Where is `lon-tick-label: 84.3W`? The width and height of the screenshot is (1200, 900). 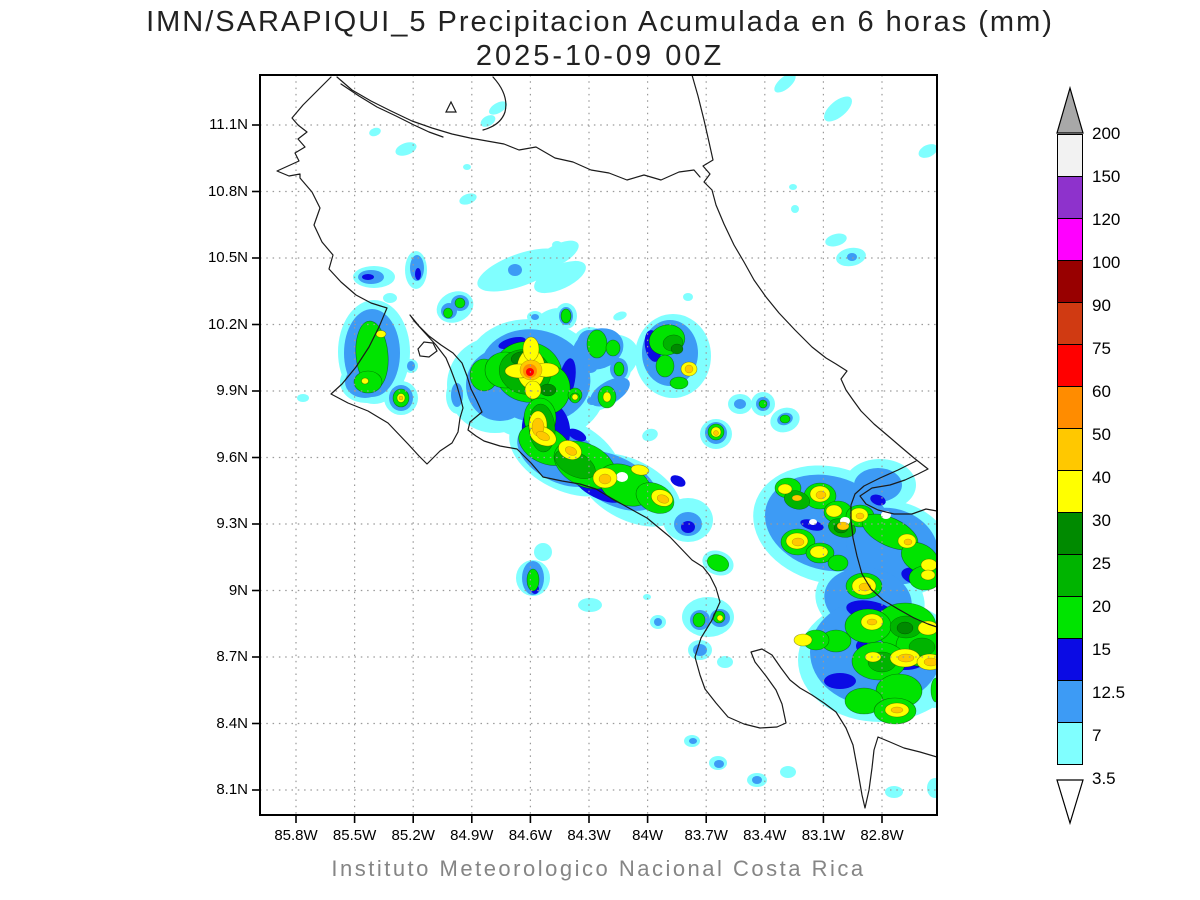
lon-tick-label: 84.3W is located at coordinates (589, 835).